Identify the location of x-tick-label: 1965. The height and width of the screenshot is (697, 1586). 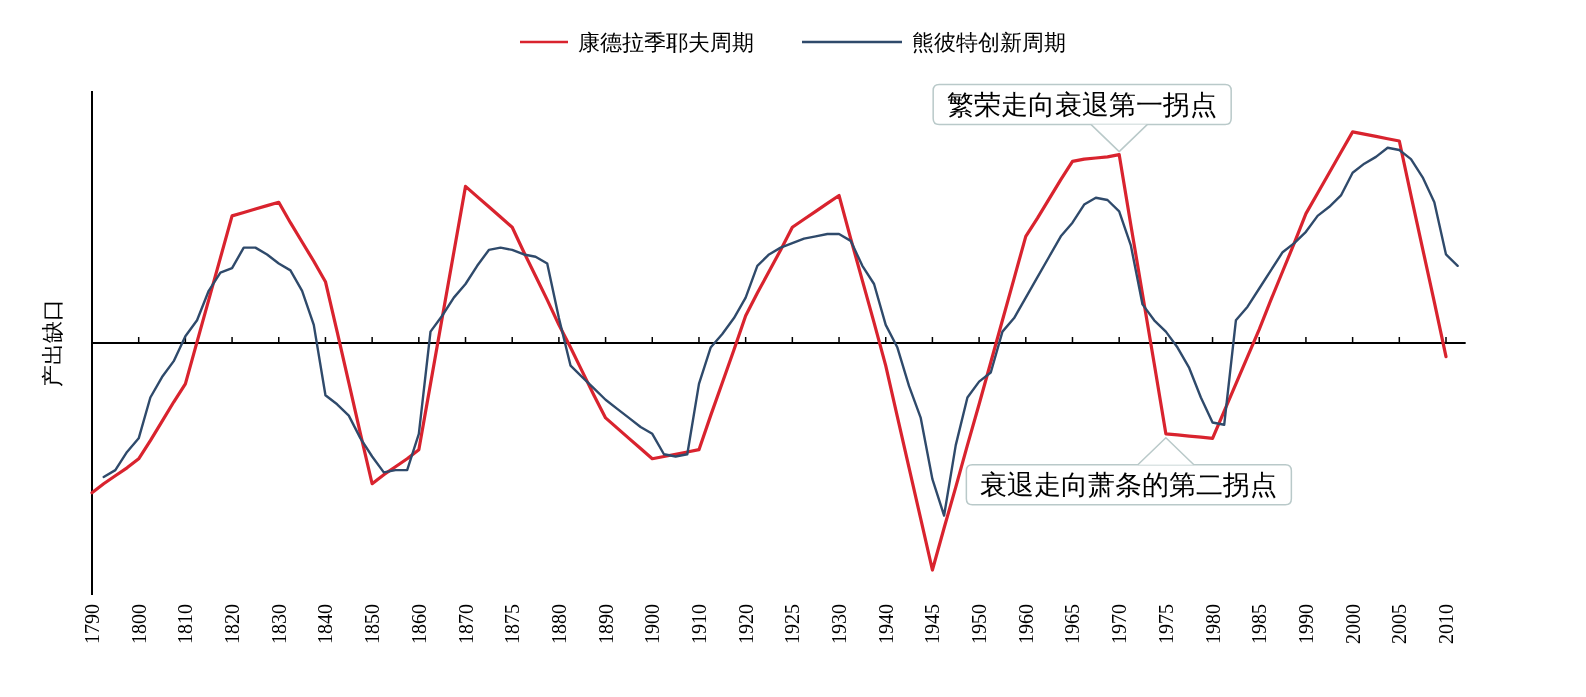
(1072, 624).